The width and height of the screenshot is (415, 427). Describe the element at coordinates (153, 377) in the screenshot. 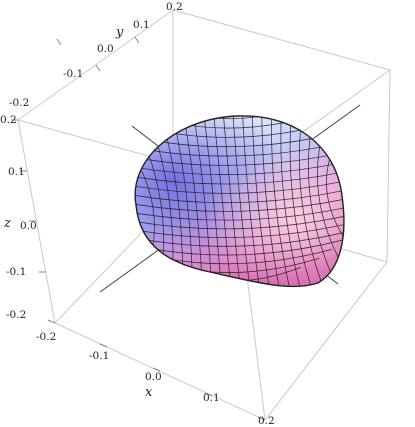

I see `x-tick-label: 0.0` at that location.